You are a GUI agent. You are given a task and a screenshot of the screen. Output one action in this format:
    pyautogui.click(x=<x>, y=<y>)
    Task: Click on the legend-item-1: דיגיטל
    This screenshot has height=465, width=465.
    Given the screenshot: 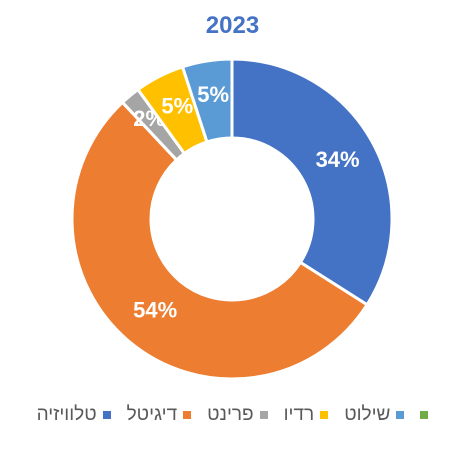 What is the action you would take?
    pyautogui.click(x=159, y=415)
    